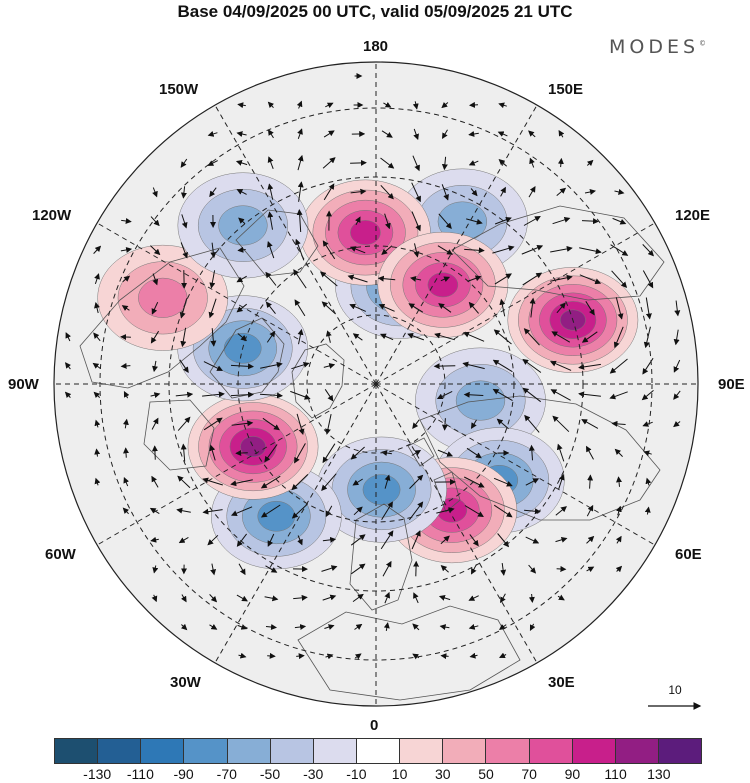 The image size is (750, 783). What do you see at coordinates (247, 358) in the screenshot?
I see `coastline-canada-arctic` at bounding box center [247, 358].